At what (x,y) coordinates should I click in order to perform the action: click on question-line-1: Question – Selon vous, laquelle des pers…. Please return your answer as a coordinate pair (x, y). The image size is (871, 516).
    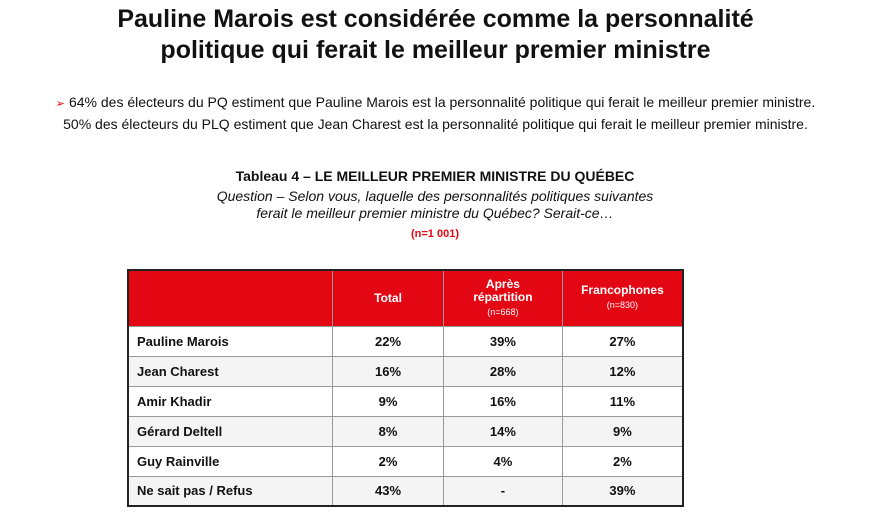
    Looking at the image, I should click on (435, 196).